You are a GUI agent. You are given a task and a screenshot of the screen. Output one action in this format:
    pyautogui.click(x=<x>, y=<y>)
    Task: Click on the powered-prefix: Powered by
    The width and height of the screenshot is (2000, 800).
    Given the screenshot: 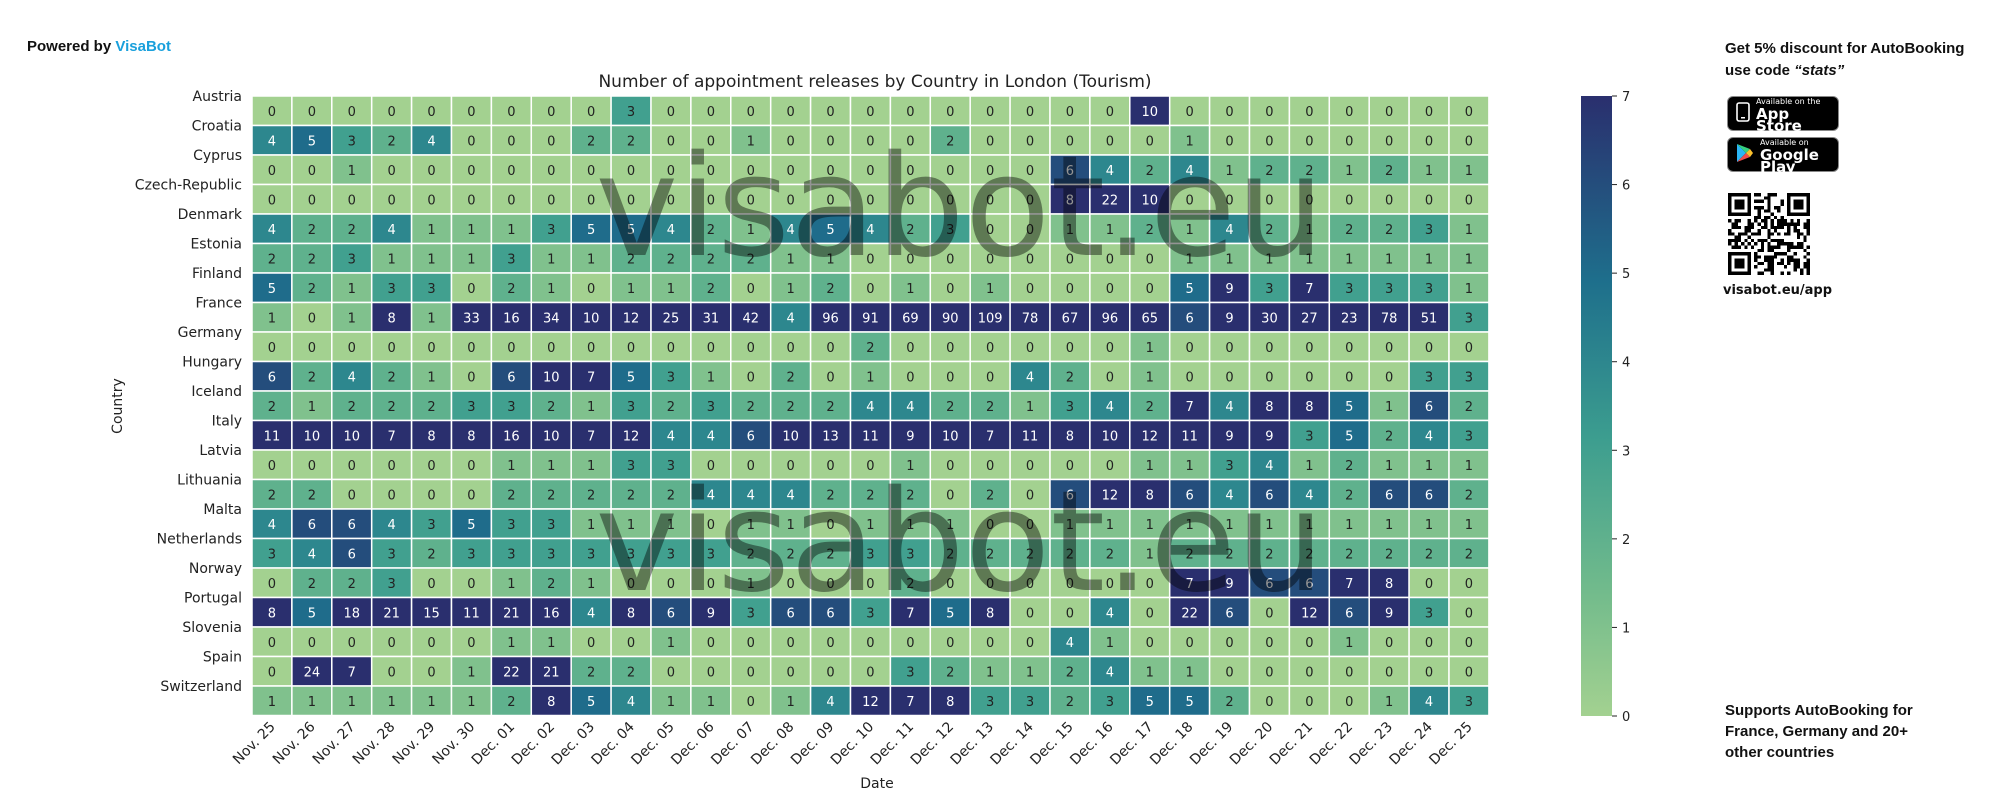 What is the action you would take?
    pyautogui.click(x=69, y=46)
    